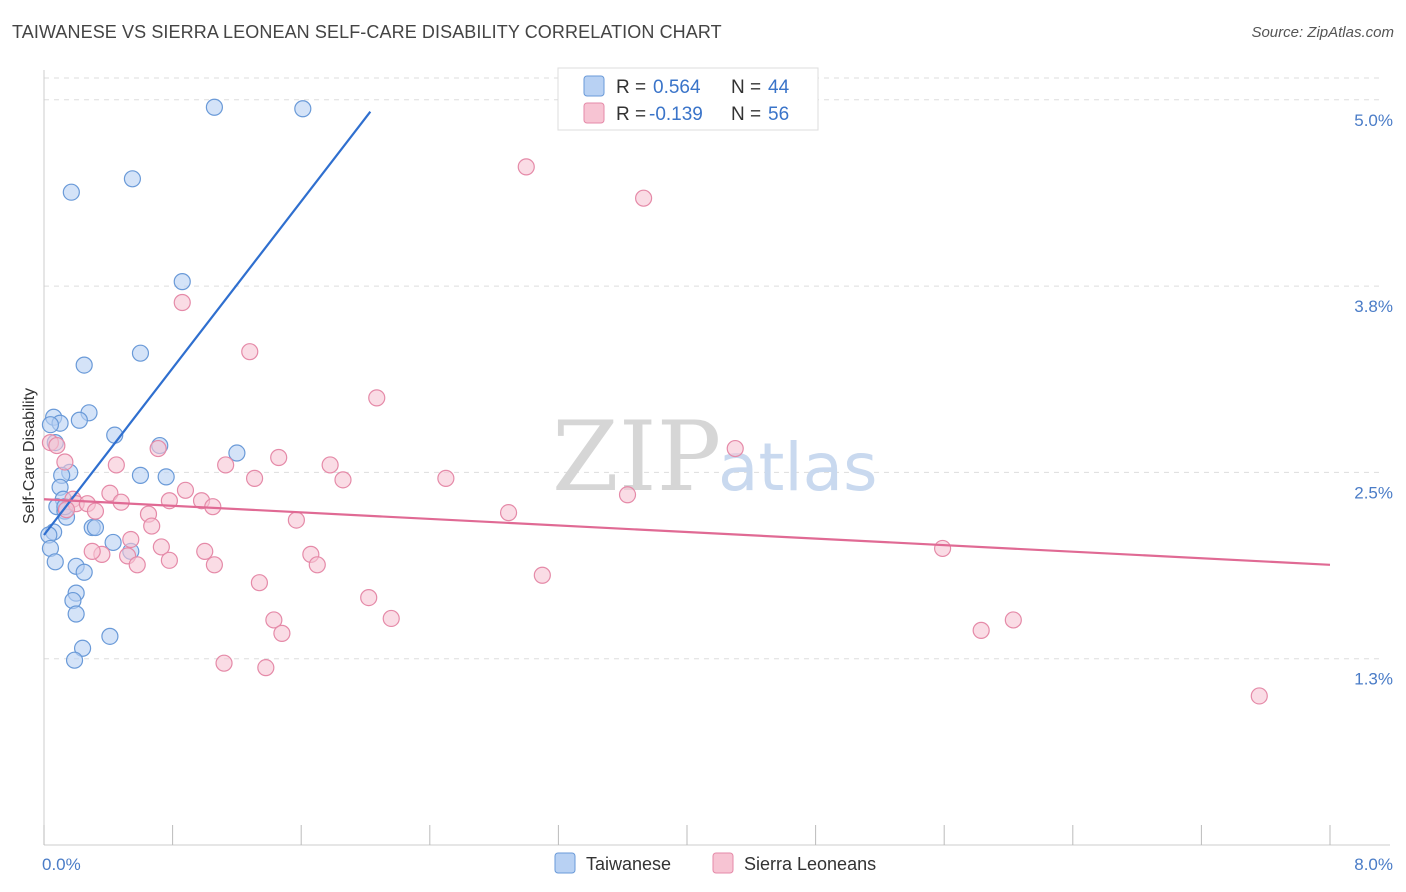 The width and height of the screenshot is (1406, 892). Describe the element at coordinates (779, 87) in the screenshot. I see `legend-n-value-1: 44` at that location.